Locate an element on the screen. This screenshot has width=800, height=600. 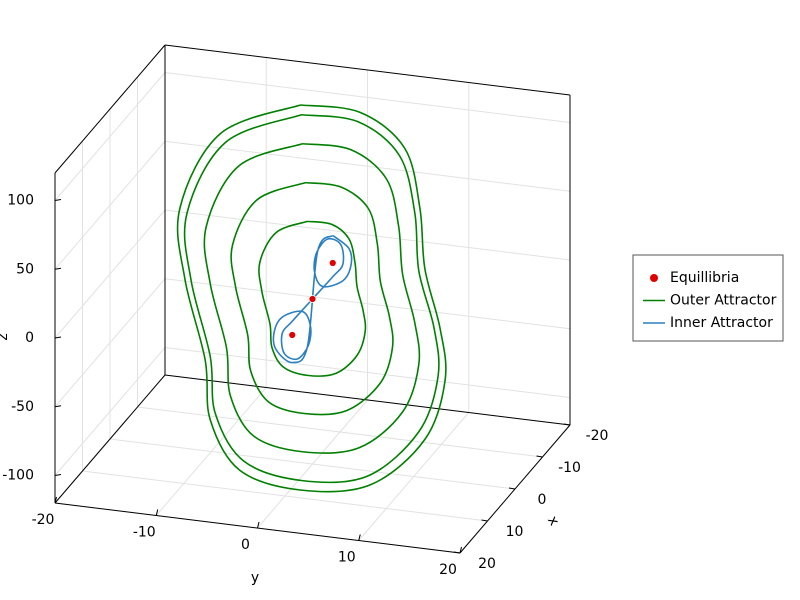
z-tick-label: -100 is located at coordinates (18, 476).